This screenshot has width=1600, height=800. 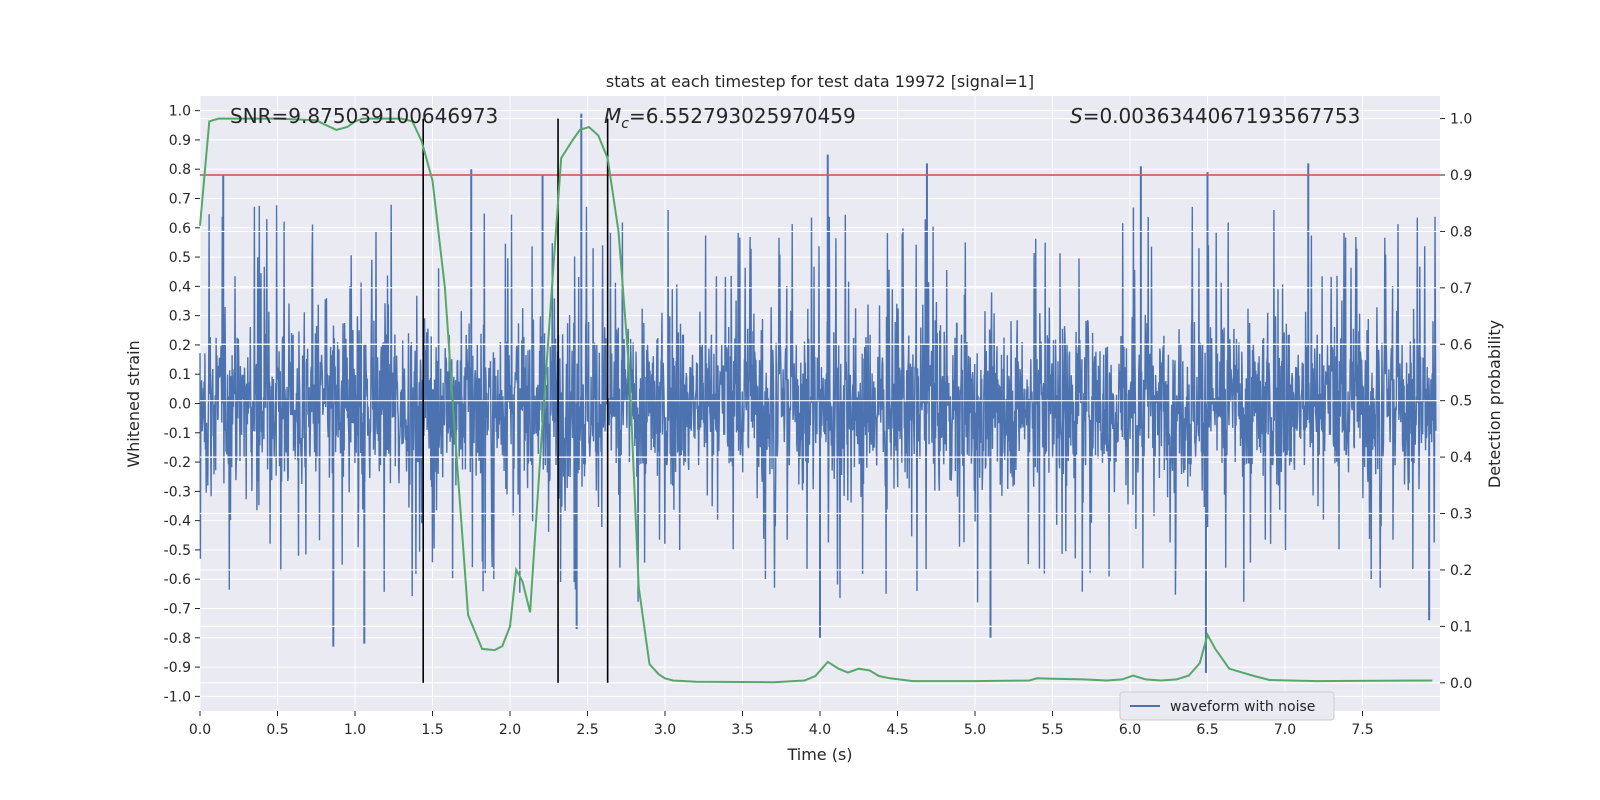 I want to click on y-right-tick-label: 0.4, so click(x=1461, y=458).